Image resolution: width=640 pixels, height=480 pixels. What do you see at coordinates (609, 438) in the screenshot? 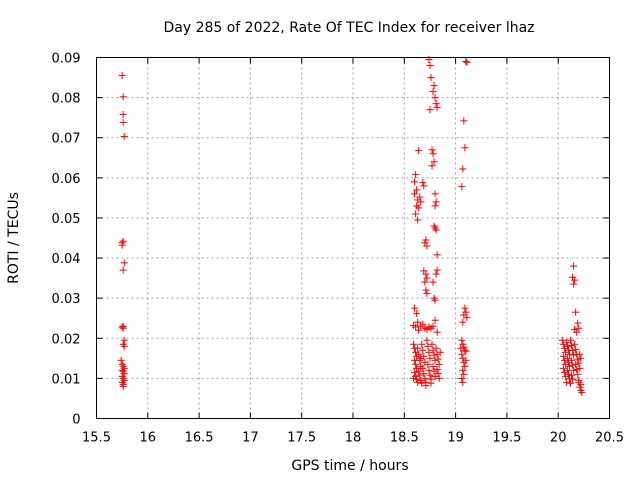
I see `x-tick-label: 20.5` at bounding box center [609, 438].